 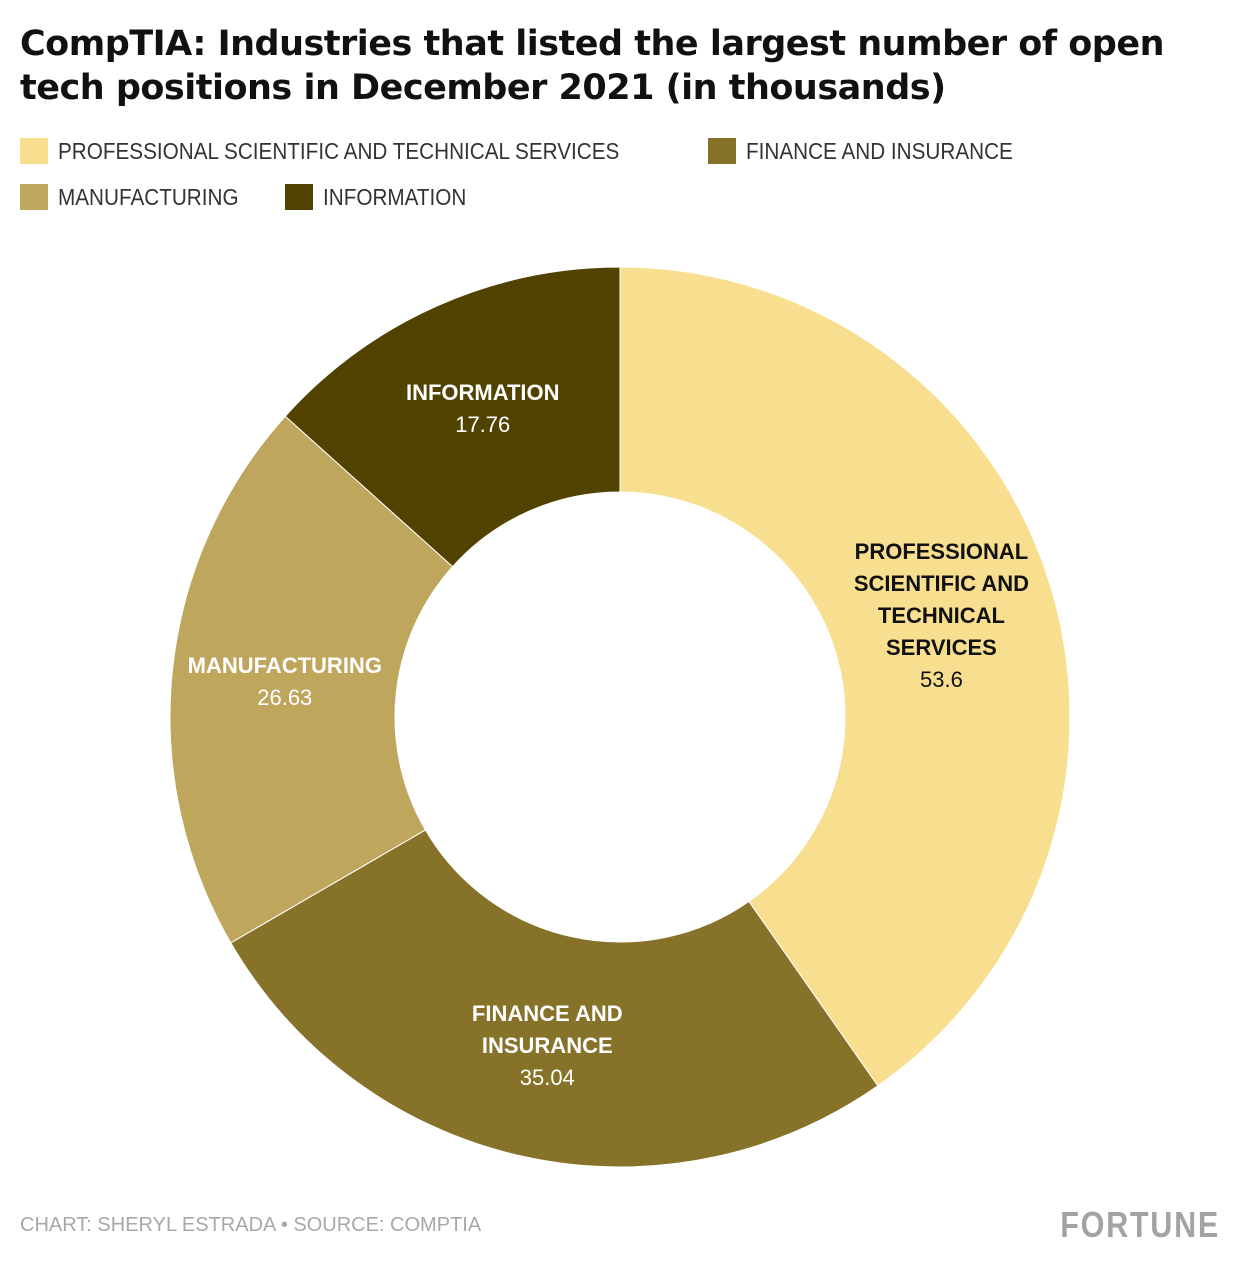 I want to click on slice-value: 17.76, so click(x=483, y=425).